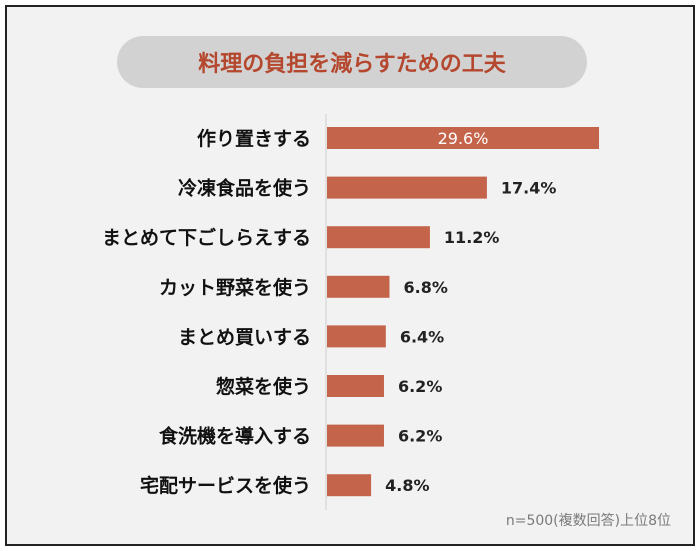 Image resolution: width=700 pixels, height=551 pixels. I want to click on category-label: 食洗機を導入する, so click(235, 436).